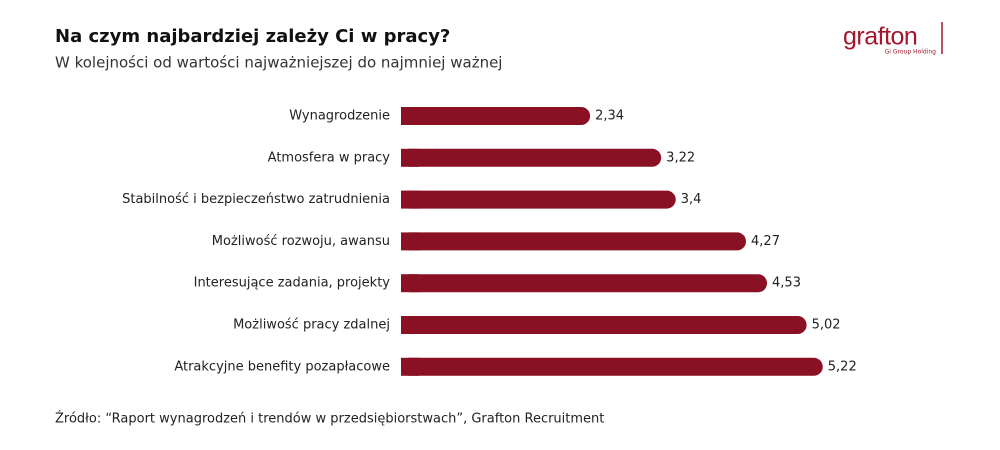 The image size is (1000, 450). Describe the element at coordinates (256, 199) in the screenshot. I see `category-label: Stabilność i bezpieczeństwo zatrudnienia` at that location.